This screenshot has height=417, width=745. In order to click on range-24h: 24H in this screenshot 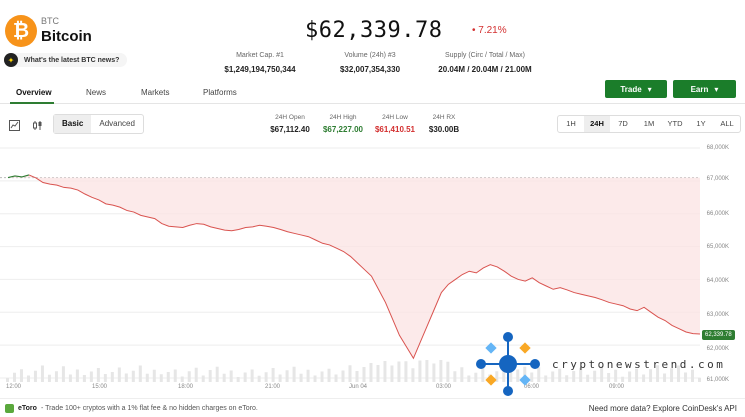, I will do `click(597, 124)`.